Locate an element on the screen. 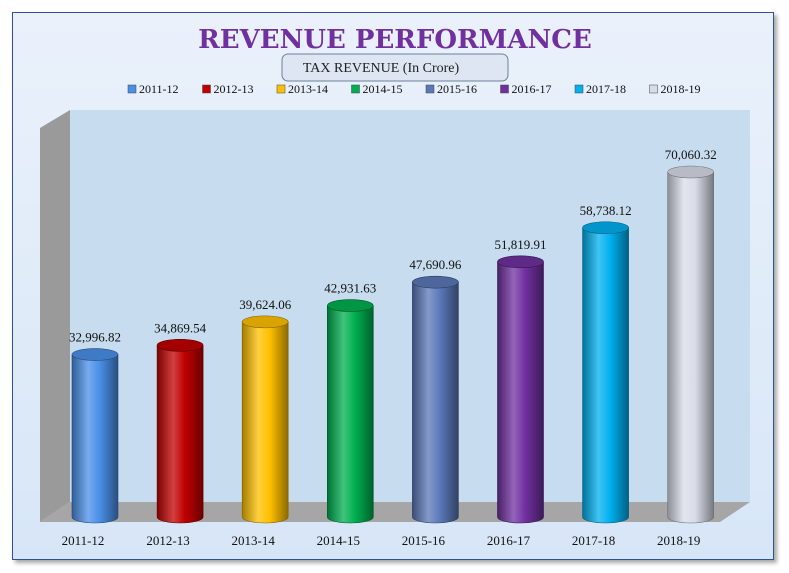 The width and height of the screenshot is (789, 573). chart-title: REVENUE PERFORMANCE is located at coordinates (395, 40).